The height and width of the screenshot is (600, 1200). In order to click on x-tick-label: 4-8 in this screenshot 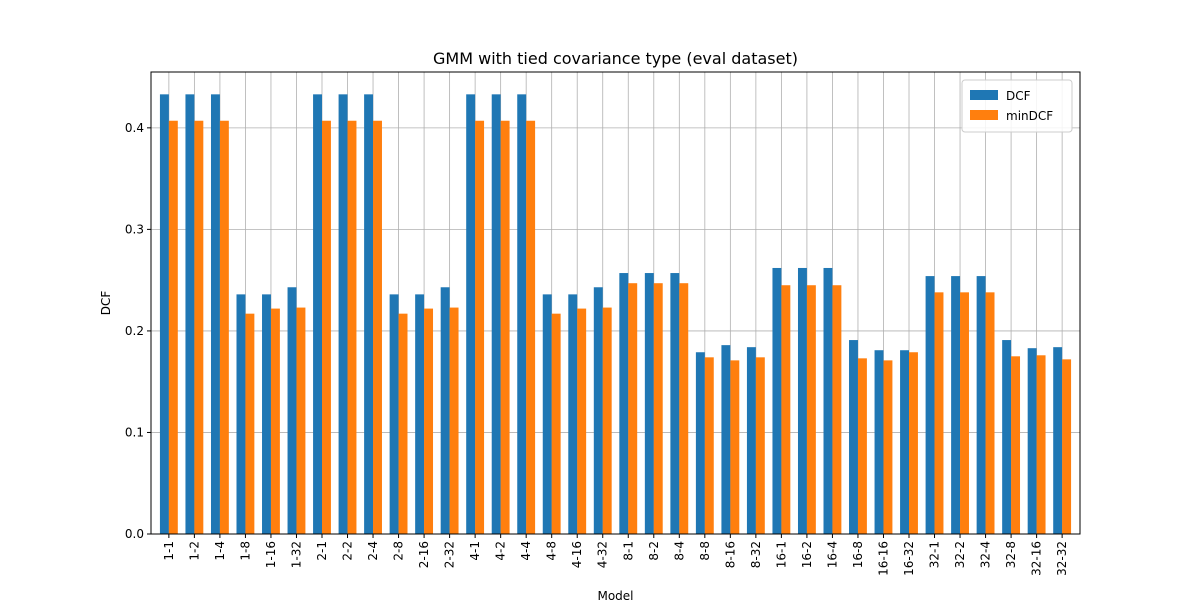, I will do `click(552, 551)`.